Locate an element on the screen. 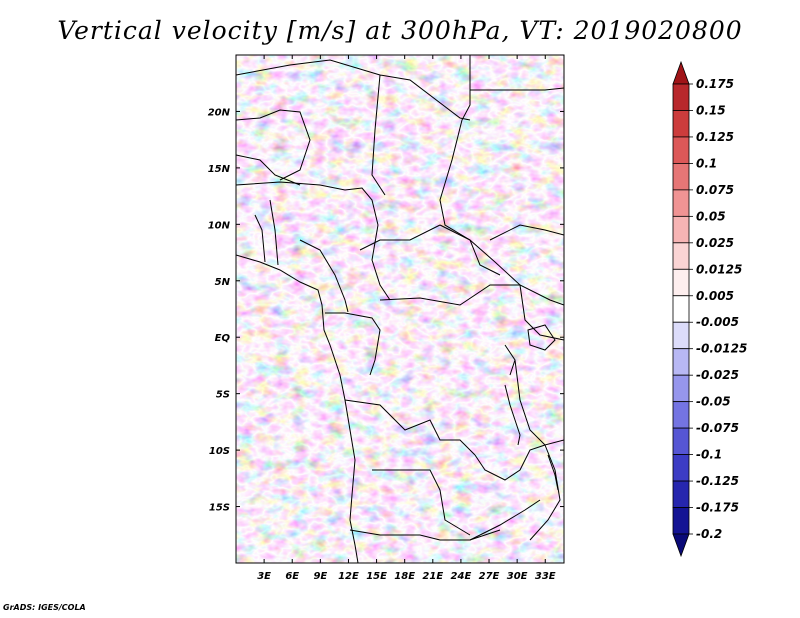 Image resolution: width=800 pixels, height=618 pixels. x-tick-label: 18E is located at coordinates (404, 576).